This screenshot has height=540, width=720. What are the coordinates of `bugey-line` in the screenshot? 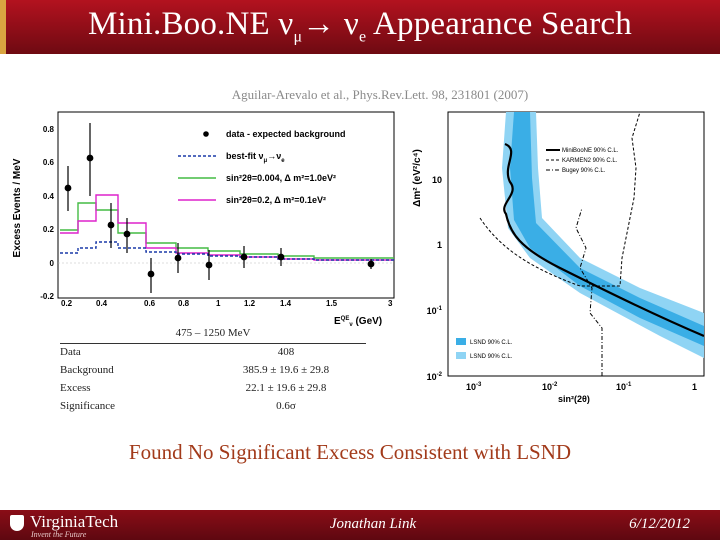 It's located at (589, 291).